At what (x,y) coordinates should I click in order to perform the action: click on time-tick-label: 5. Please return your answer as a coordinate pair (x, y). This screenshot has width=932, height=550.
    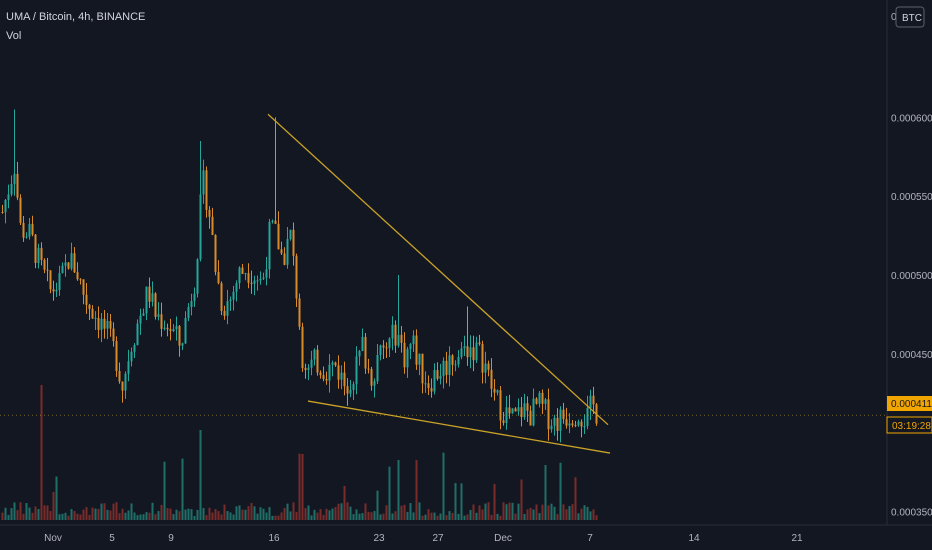
    Looking at the image, I should click on (112, 538).